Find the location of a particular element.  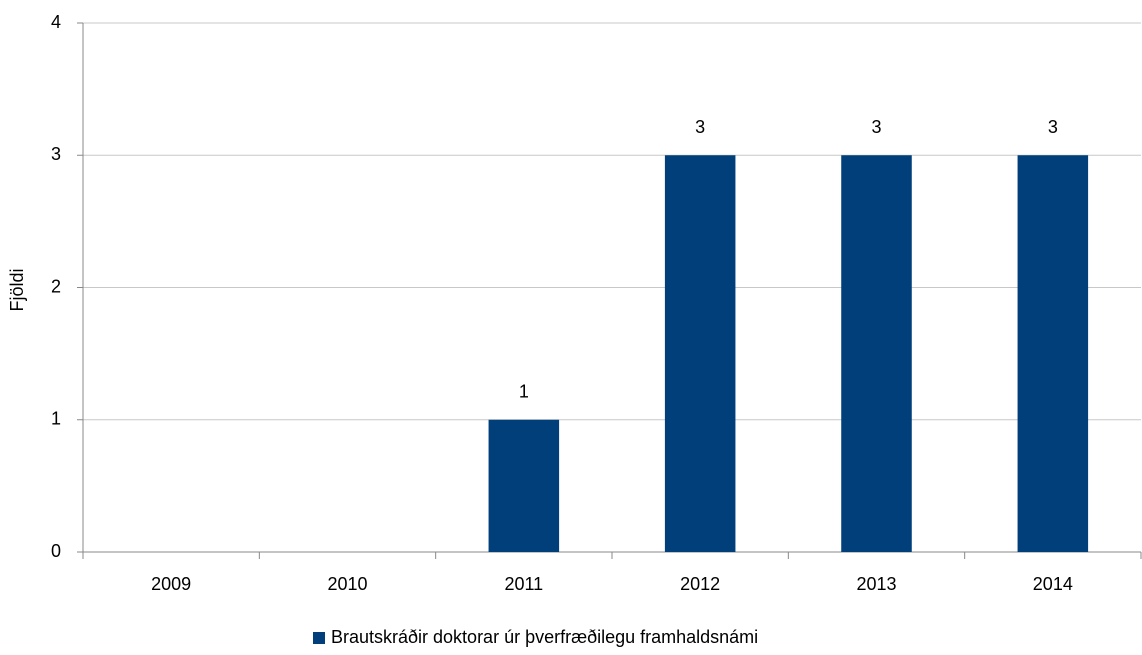

y-tick-label: 1 is located at coordinates (56, 419).